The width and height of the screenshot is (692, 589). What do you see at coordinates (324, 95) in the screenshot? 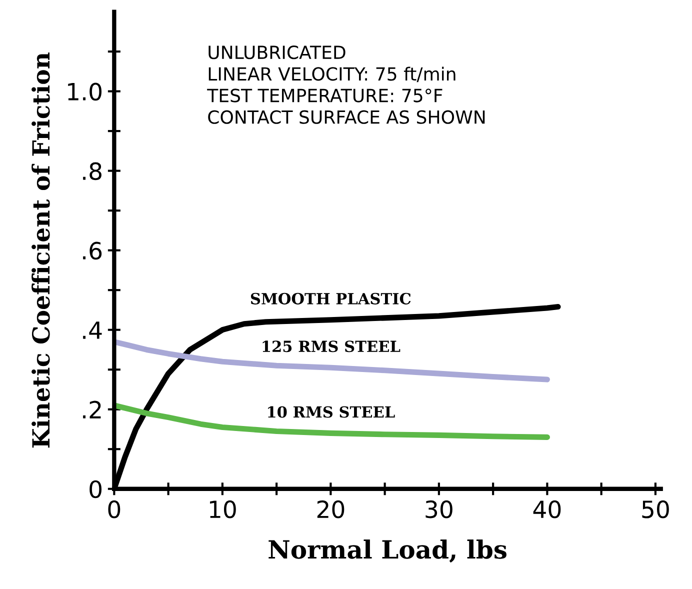
I see `annotation: TEST TEMPERATURE: 75°F` at bounding box center [324, 95].